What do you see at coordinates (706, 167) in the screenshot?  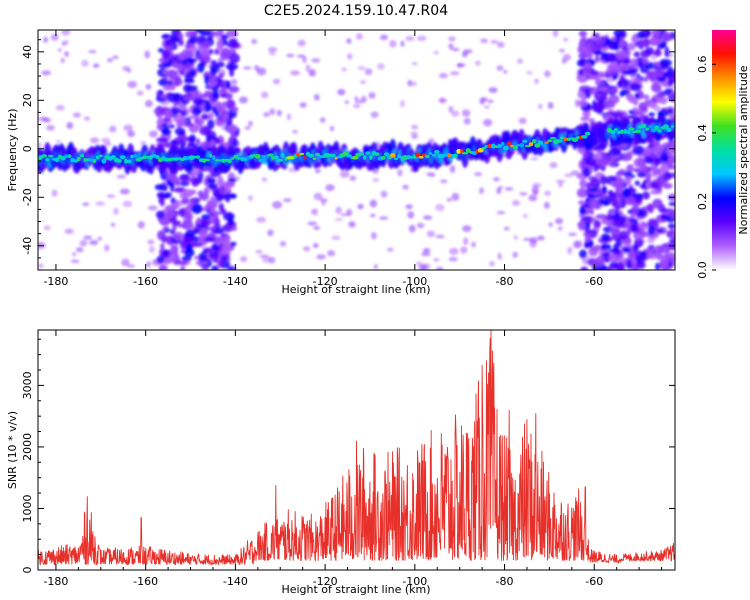 I see `colorbar-ticks: 0.0 0.2 0.4 0.6` at bounding box center [706, 167].